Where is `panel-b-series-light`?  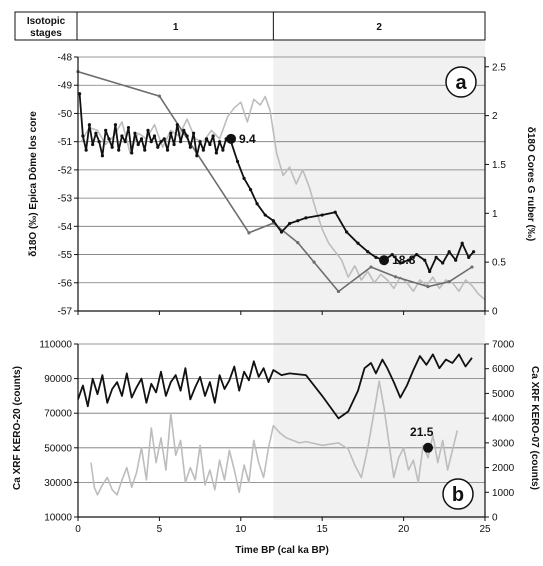 panel-b-series-light is located at coordinates (274, 438).